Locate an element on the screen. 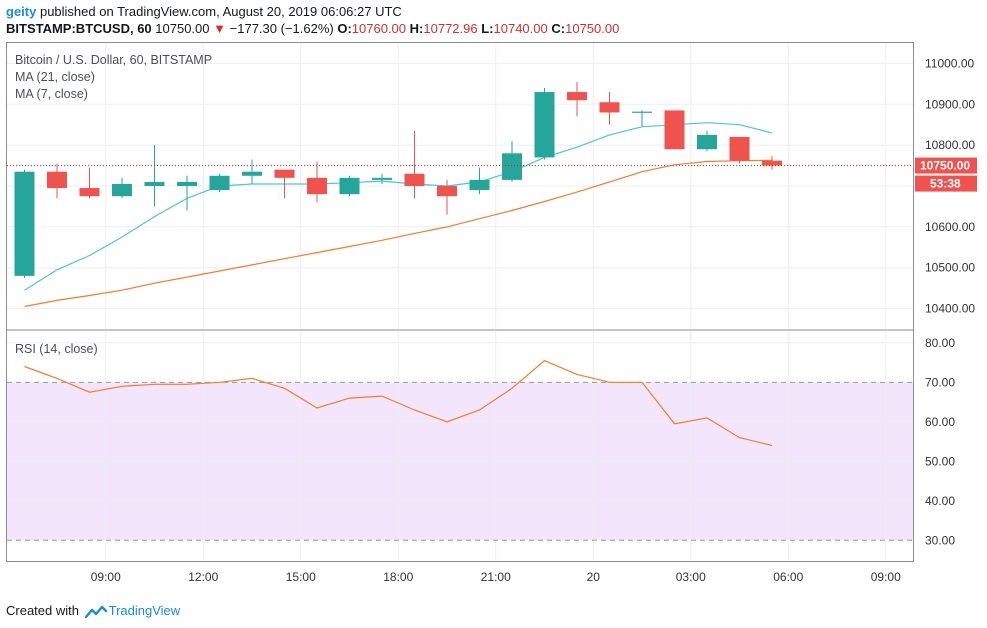 This screenshot has height=628, width=987. price-tick-label: 10600.00 is located at coordinates (950, 227).